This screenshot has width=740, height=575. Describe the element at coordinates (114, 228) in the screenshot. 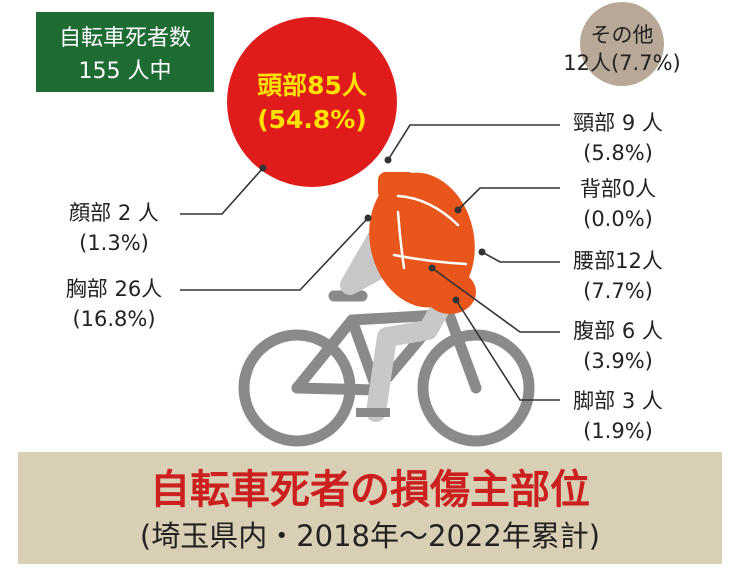

I see `label-face: 顔部 2 人 (1.3%)` at that location.